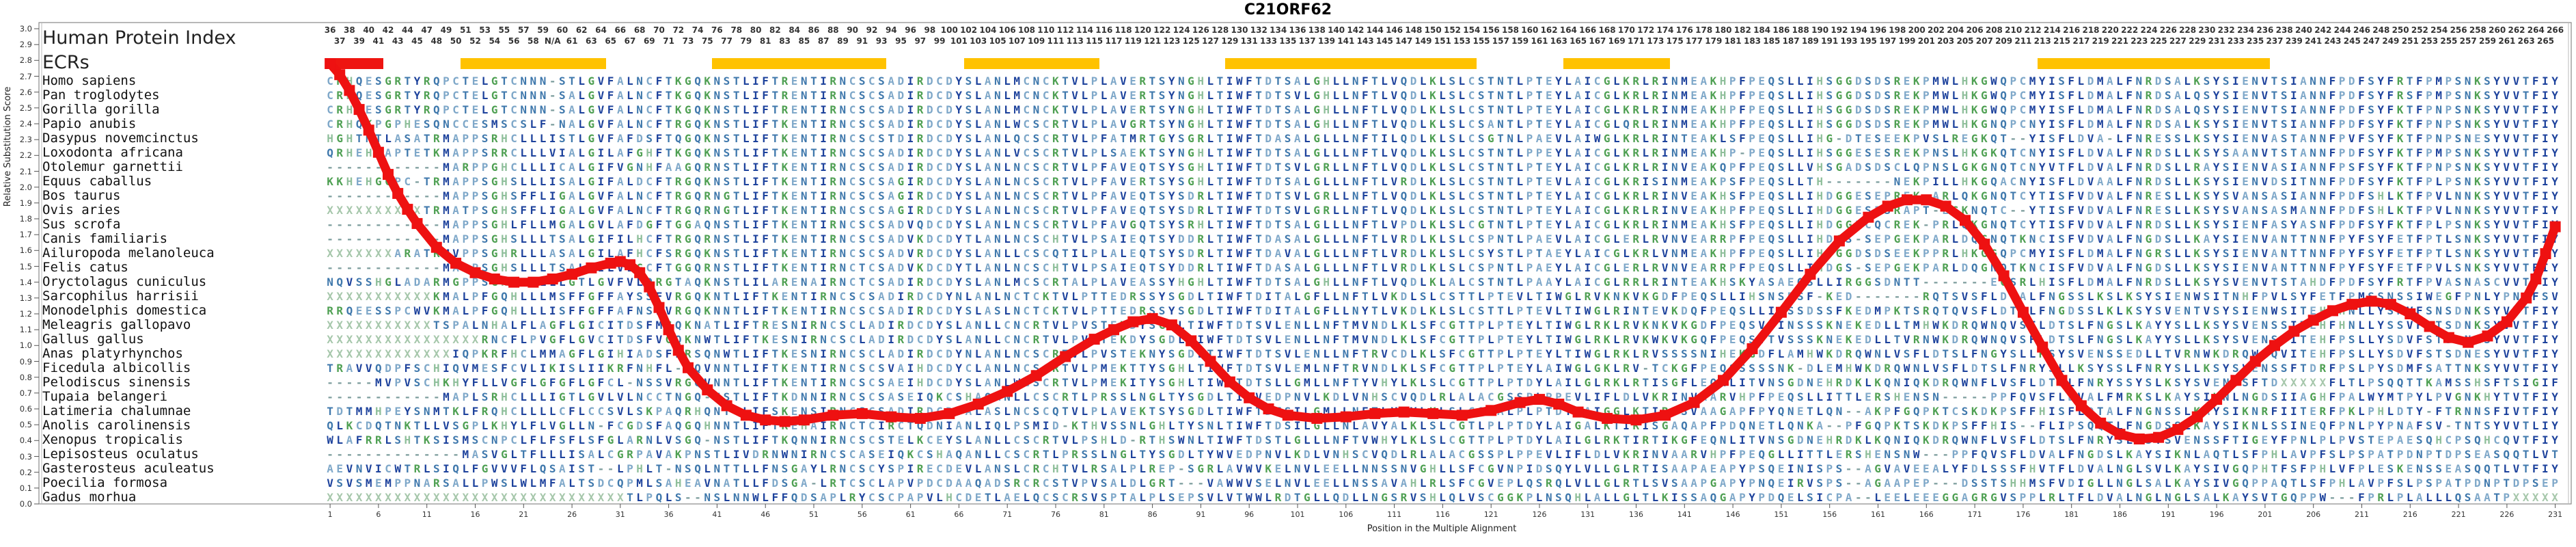  I want to click on column-label: 190, so click(1820, 30).